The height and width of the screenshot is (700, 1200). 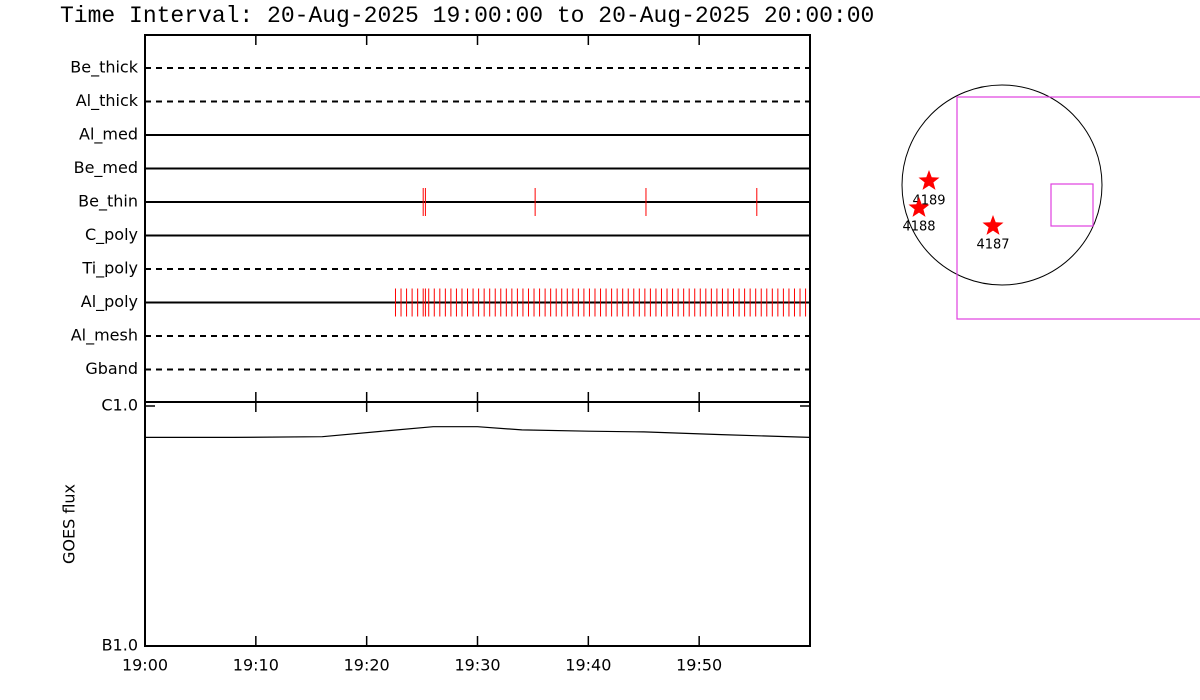 What do you see at coordinates (109, 302) in the screenshot?
I see `filter-label: Al_poly` at bounding box center [109, 302].